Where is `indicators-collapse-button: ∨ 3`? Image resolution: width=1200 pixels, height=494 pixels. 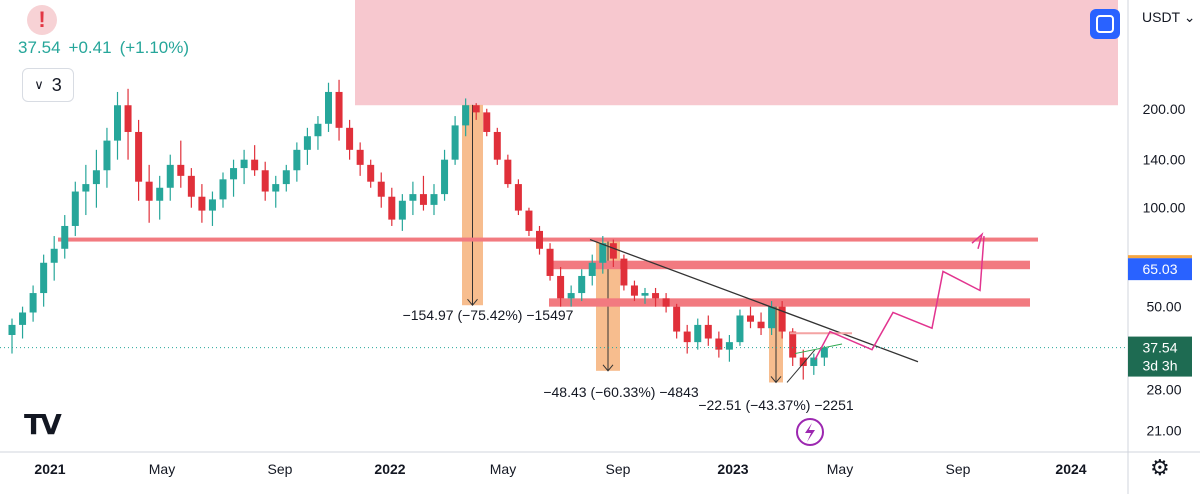 indicators-collapse-button: ∨ 3 is located at coordinates (48, 85).